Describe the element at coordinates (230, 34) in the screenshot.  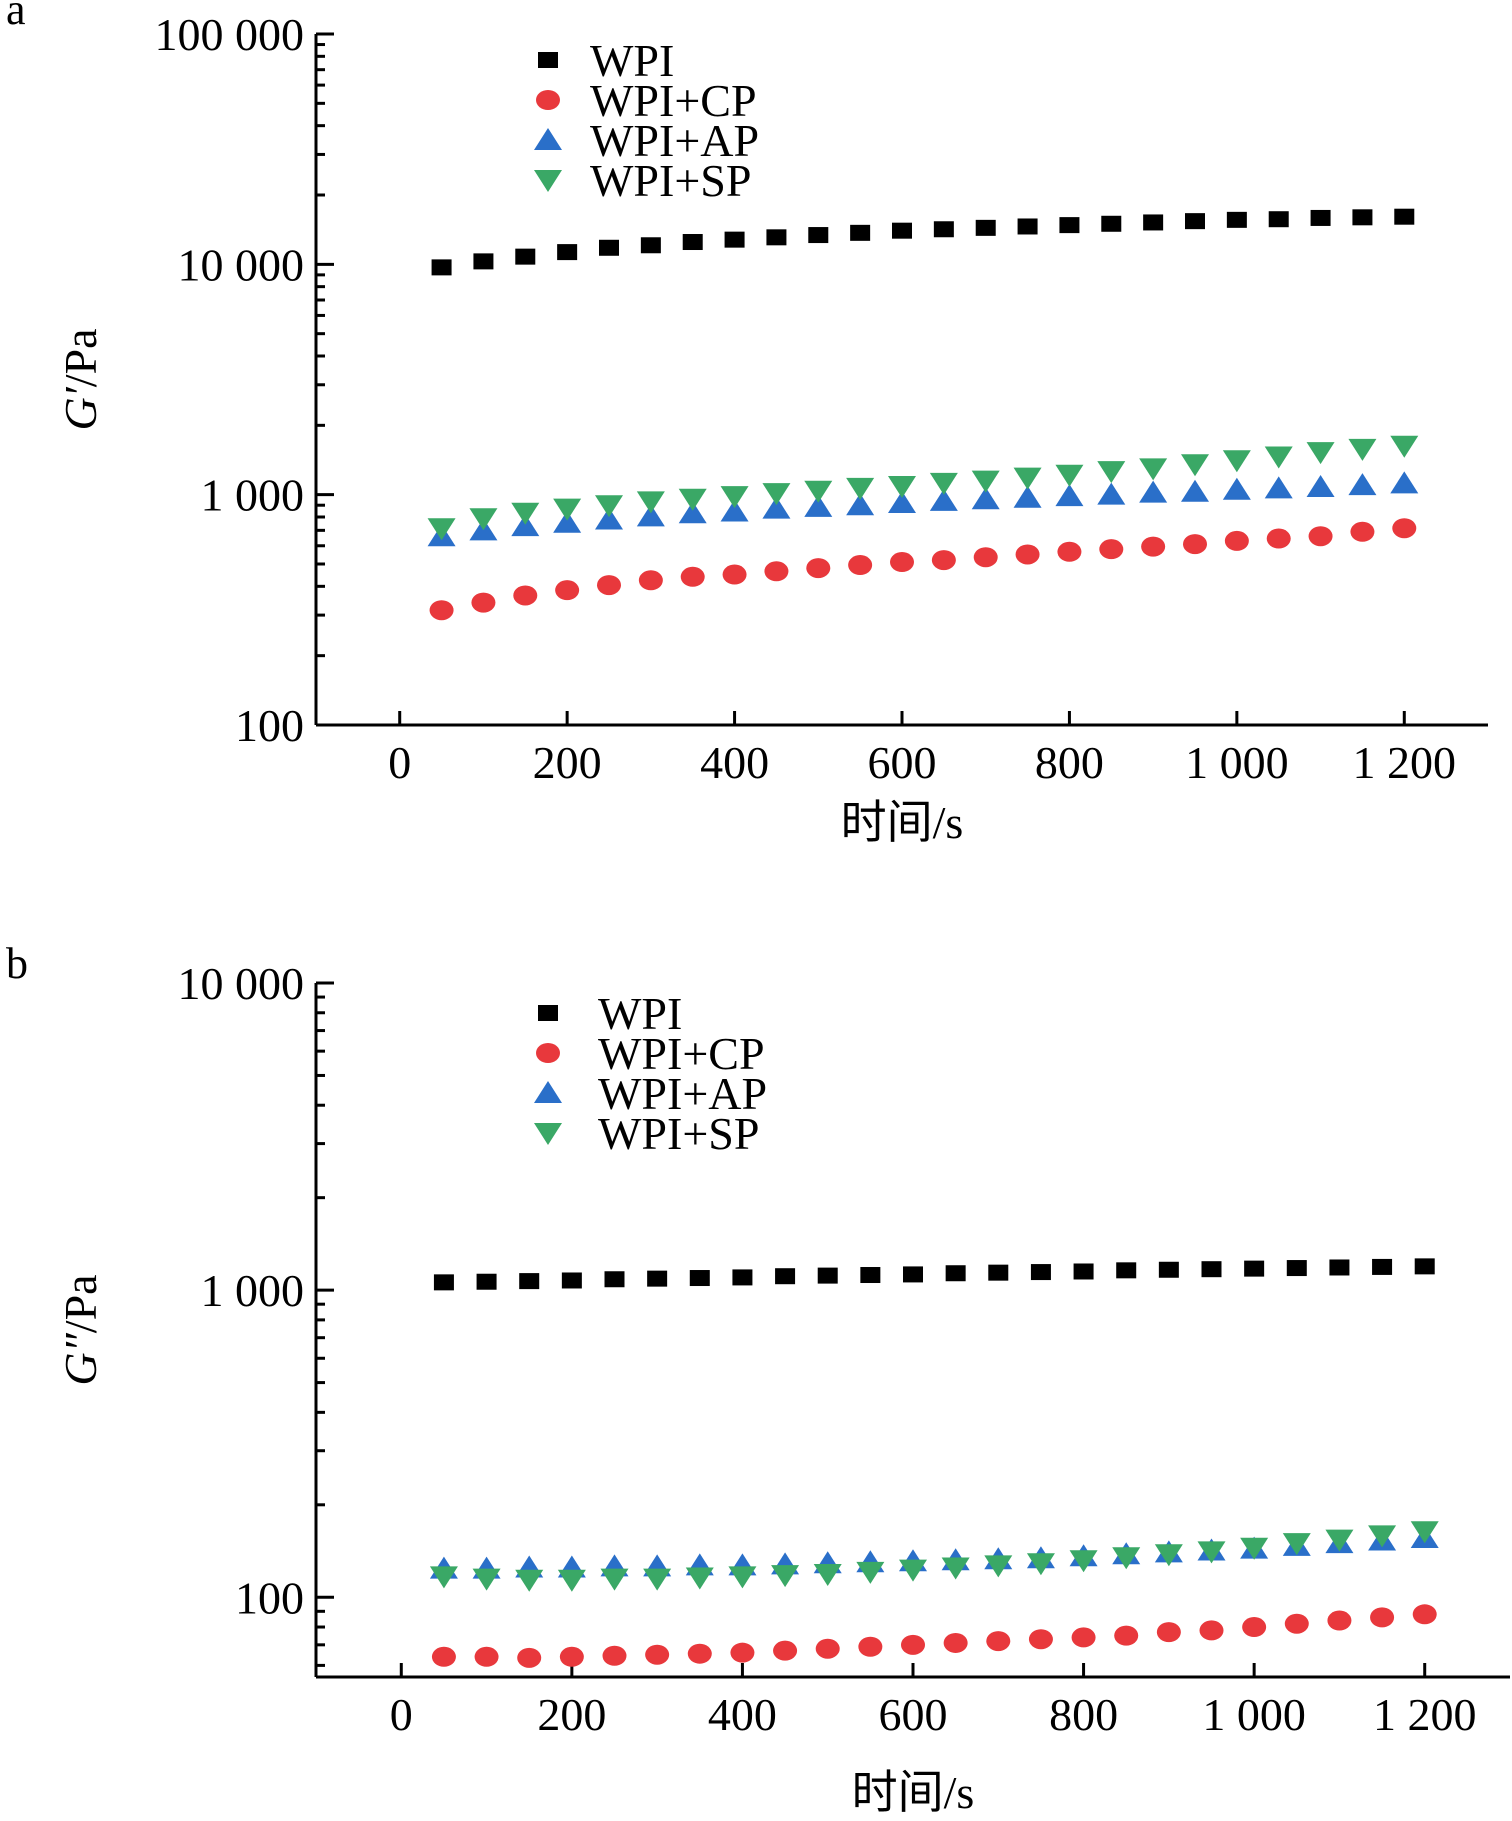
I see `y-tick-label: 100 000` at that location.